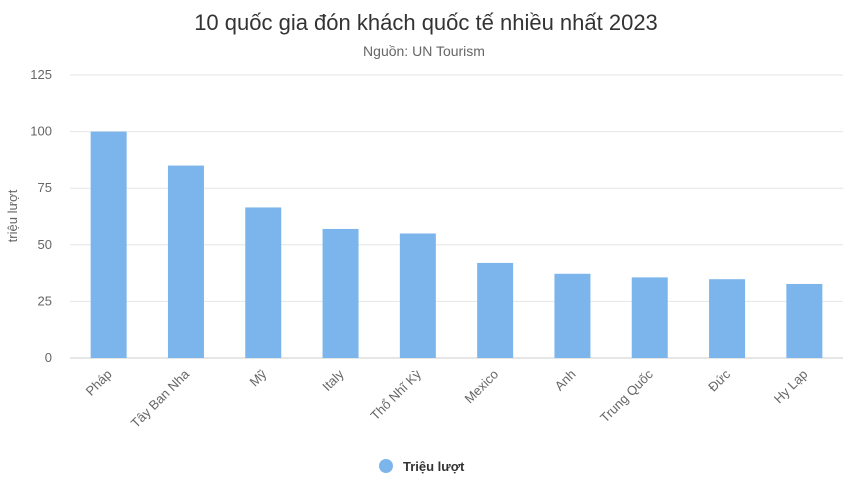 The height and width of the screenshot is (481, 844). I want to click on y-tick-label: 25, so click(45, 300).